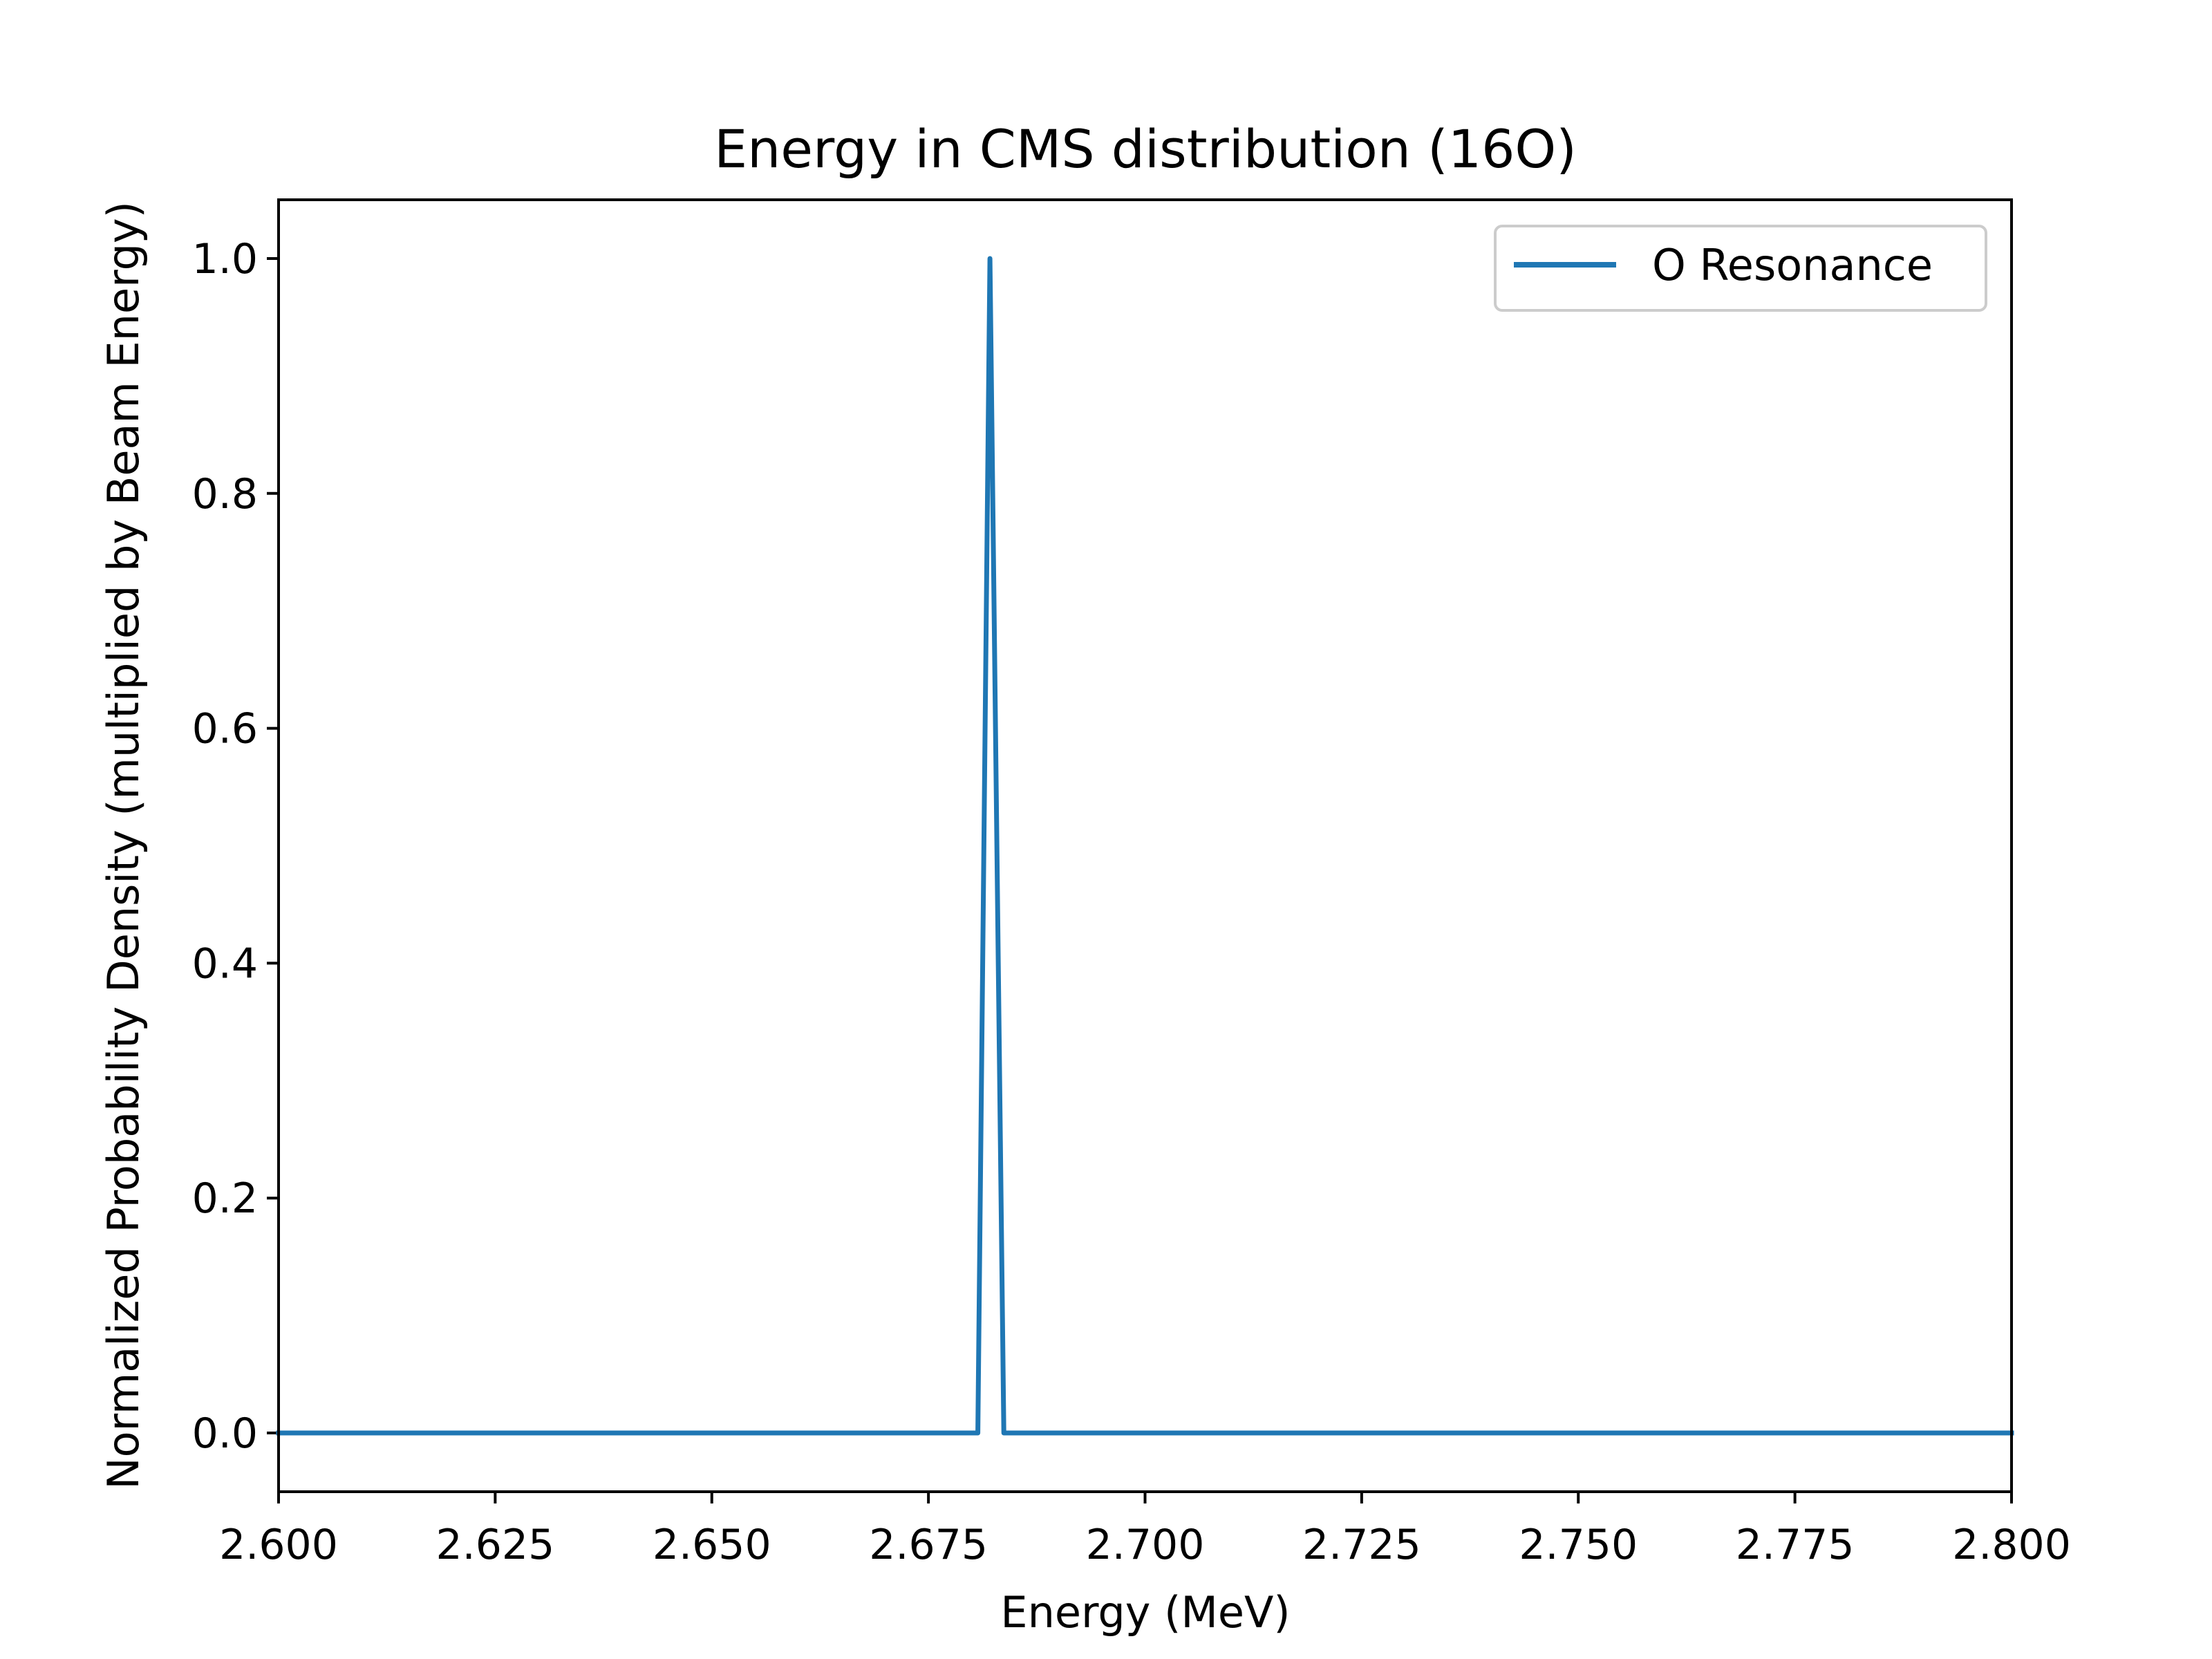  I want to click on y-tick-label: 0.6, so click(225, 729).